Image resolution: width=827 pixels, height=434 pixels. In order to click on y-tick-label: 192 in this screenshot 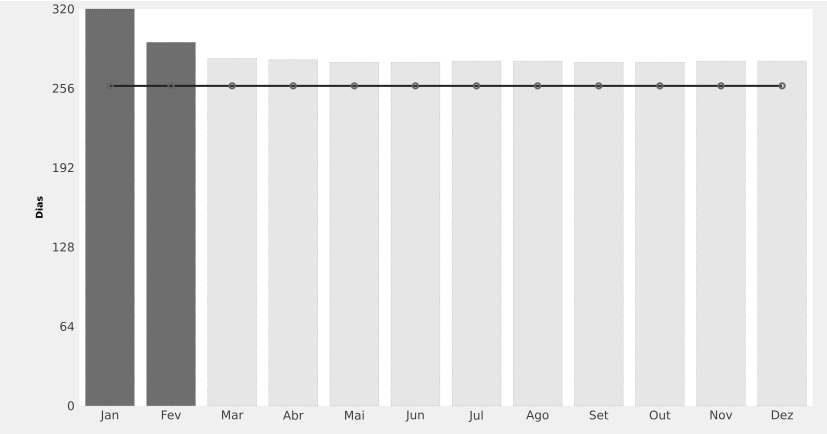, I will do `click(63, 167)`.